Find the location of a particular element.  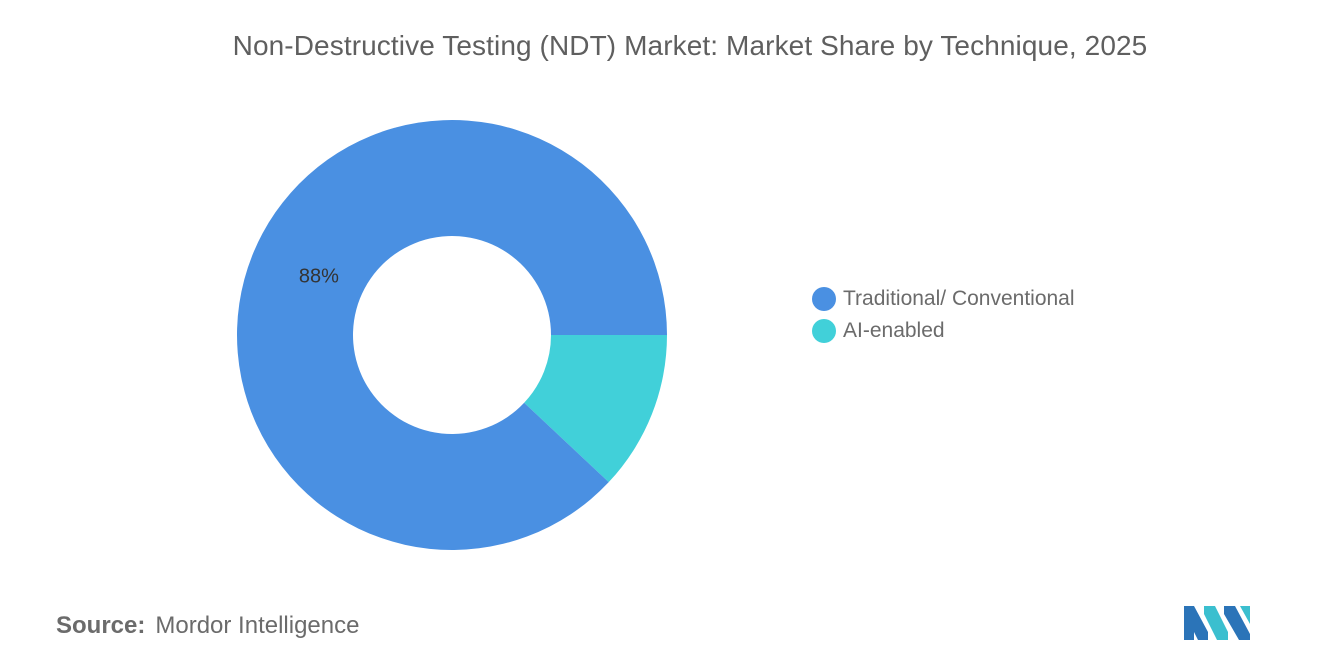

data-label-traditional: 88% is located at coordinates (319, 277).